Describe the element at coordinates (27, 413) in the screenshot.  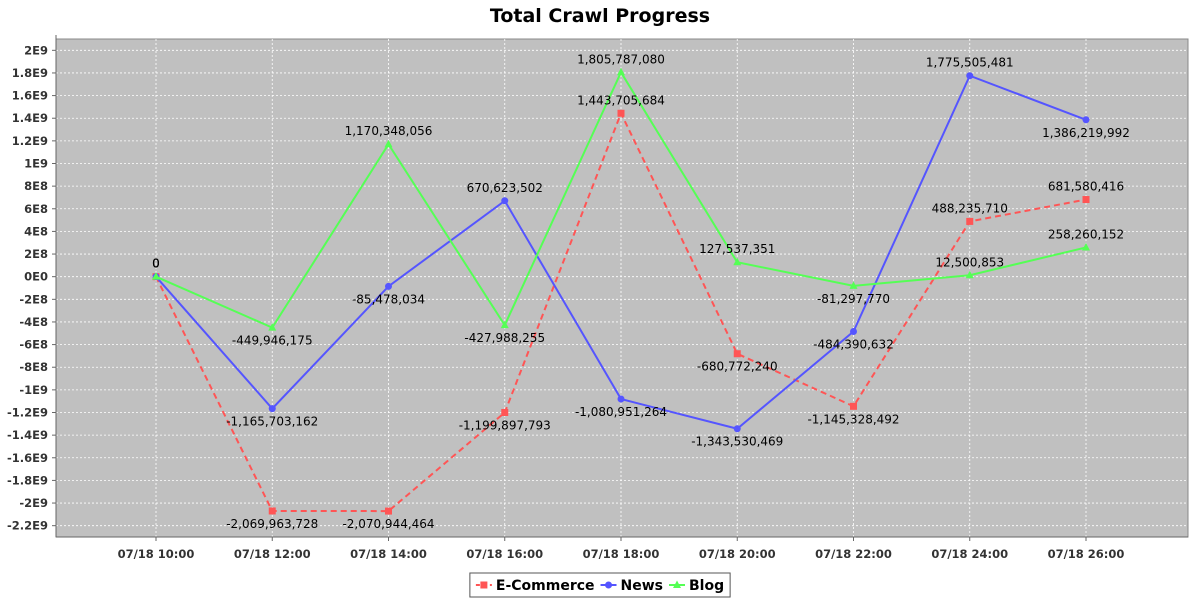
I see `y-tick-label: -1.2E9` at that location.